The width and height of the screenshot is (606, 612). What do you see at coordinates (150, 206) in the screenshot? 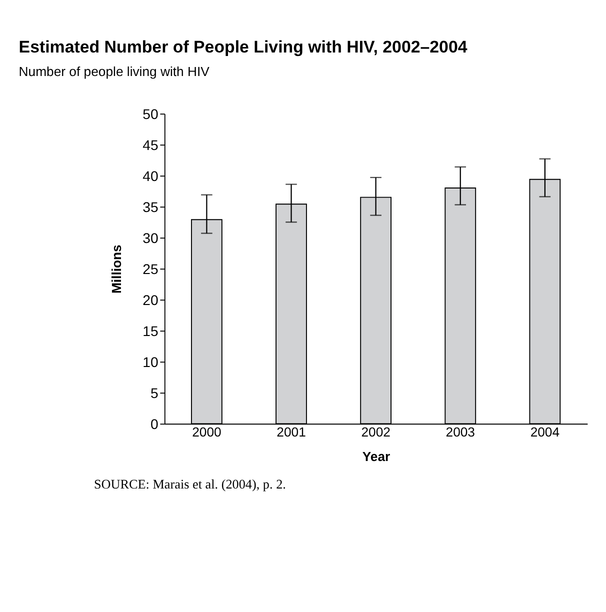
I see `y-tick-label: 35` at bounding box center [150, 206].